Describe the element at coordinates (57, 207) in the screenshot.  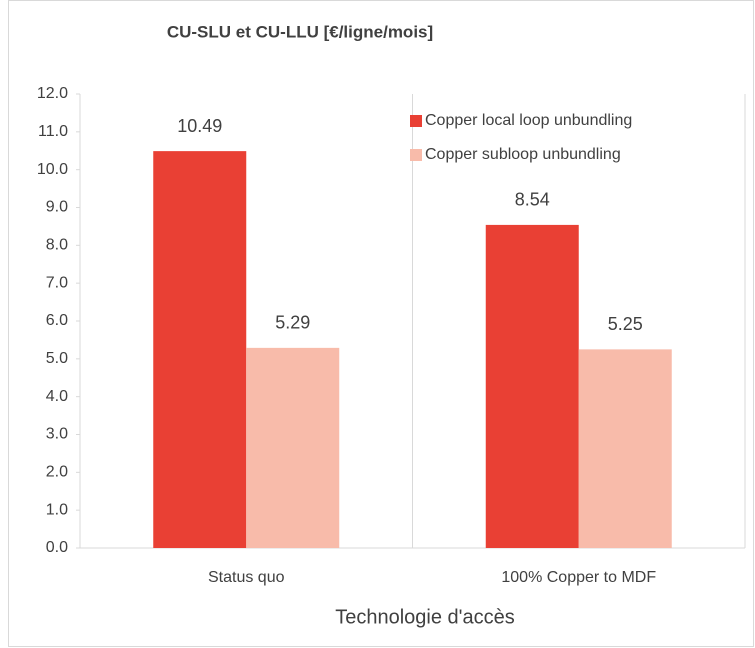
I see `y-tick-label: 9.0` at that location.